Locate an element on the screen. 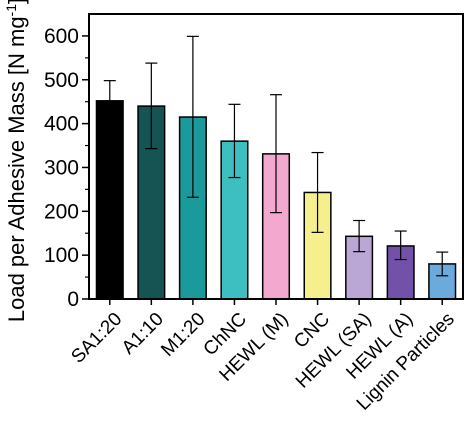  y-tick-label-2: 200 is located at coordinates (61, 211).